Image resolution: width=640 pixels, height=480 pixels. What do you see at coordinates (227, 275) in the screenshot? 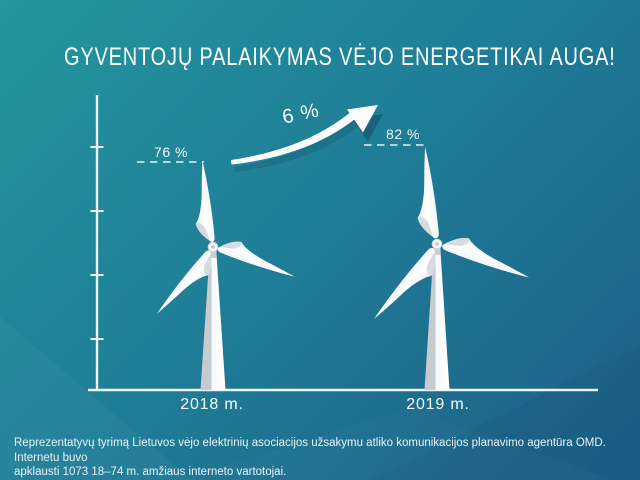
I see `wind-turbine-icon-2018` at bounding box center [227, 275].